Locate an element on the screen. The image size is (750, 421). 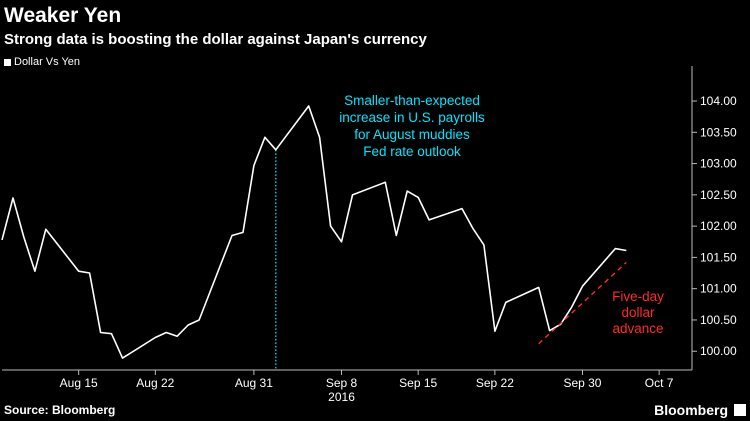
x-tick-label: Sep 30 is located at coordinates (582, 383).